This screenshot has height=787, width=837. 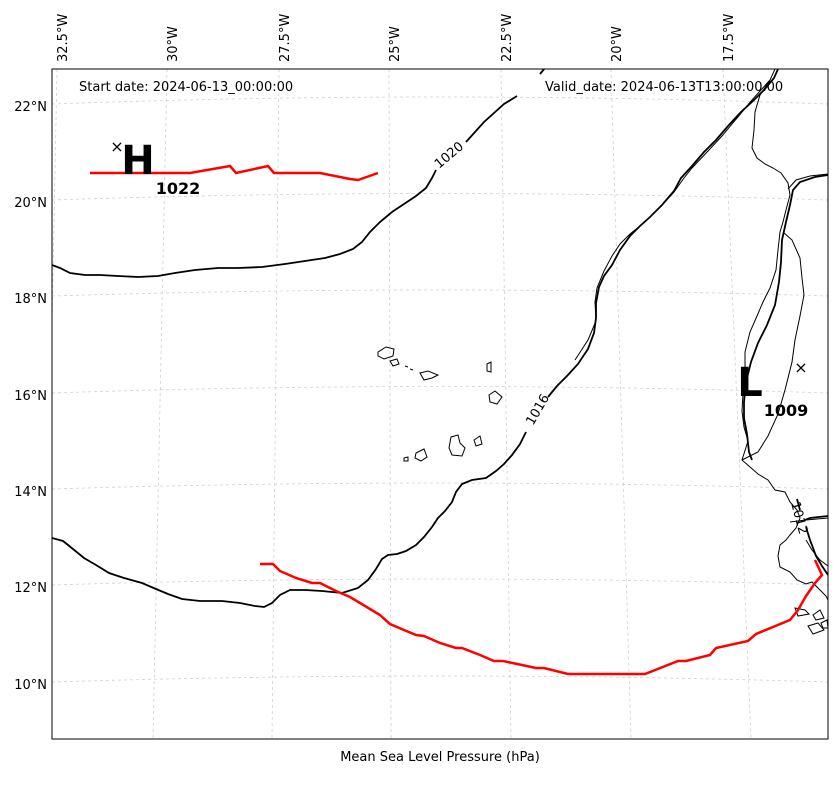 I want to click on valid-date-label: Valid_date: 2024-06-13T13:00:00.00, so click(x=664, y=87).